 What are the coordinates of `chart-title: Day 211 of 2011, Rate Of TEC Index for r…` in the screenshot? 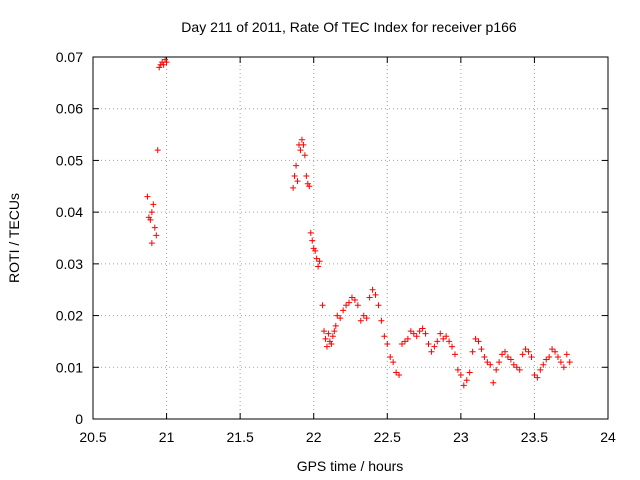 It's located at (349, 27).